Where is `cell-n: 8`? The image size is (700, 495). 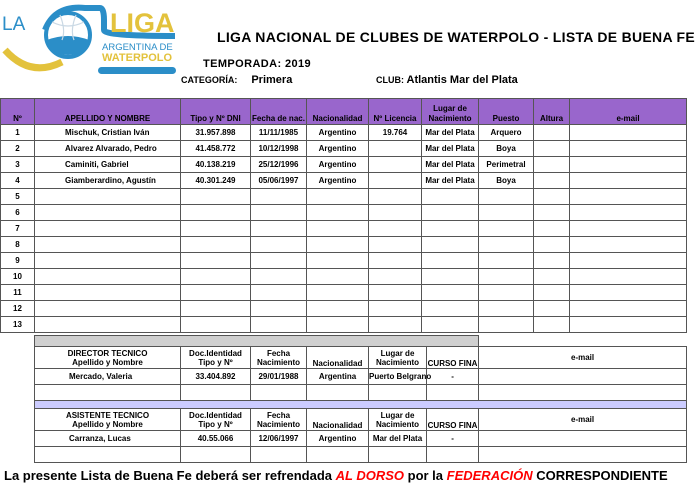 cell-n: 8 is located at coordinates (17, 244).